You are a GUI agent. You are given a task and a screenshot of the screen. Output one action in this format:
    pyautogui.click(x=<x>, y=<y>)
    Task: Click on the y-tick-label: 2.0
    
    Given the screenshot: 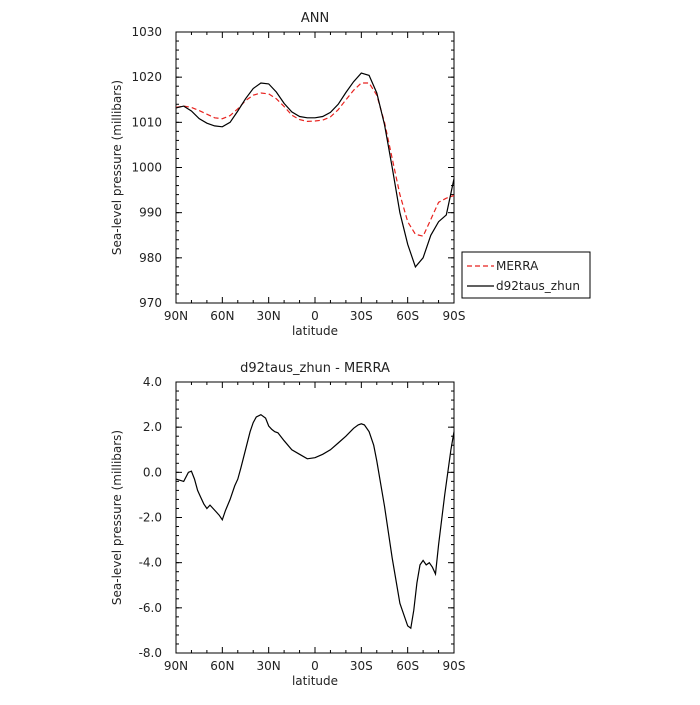 What is the action you would take?
    pyautogui.click(x=152, y=427)
    